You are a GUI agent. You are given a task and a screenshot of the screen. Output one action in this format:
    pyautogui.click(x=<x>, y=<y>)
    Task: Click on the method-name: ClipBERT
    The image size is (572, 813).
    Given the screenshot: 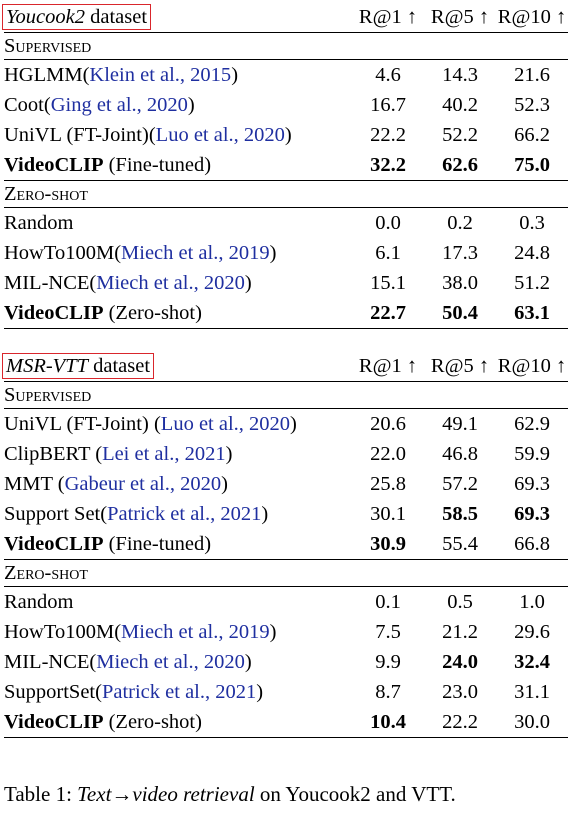 What is the action you would take?
    pyautogui.click(x=50, y=454)
    